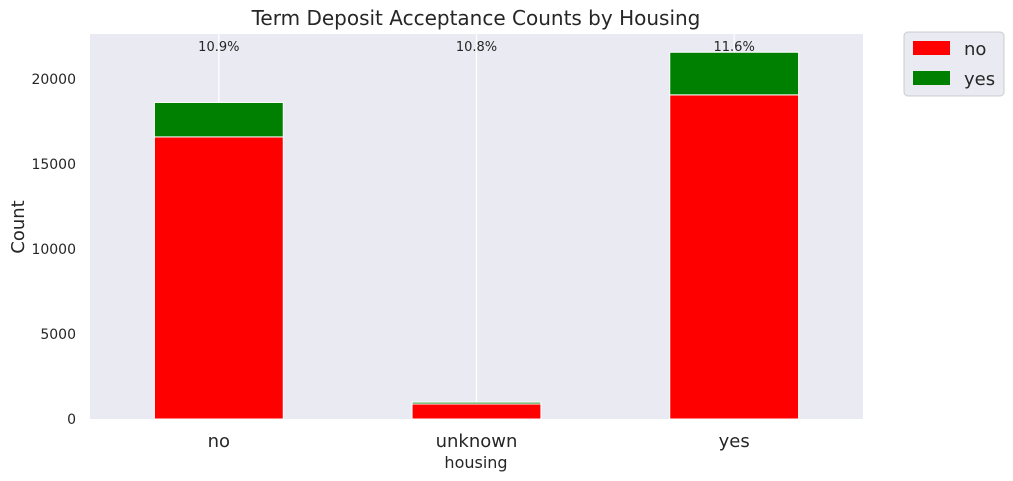 The width and height of the screenshot is (1013, 481). I want to click on y-tick-label-10000: 10000, so click(53, 250).